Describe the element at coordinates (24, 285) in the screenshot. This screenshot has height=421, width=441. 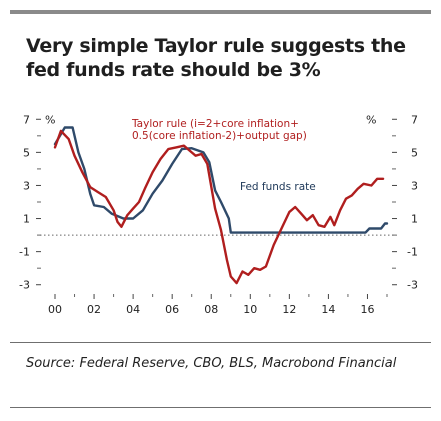
I see `y-tick-label-left: -3` at that location.